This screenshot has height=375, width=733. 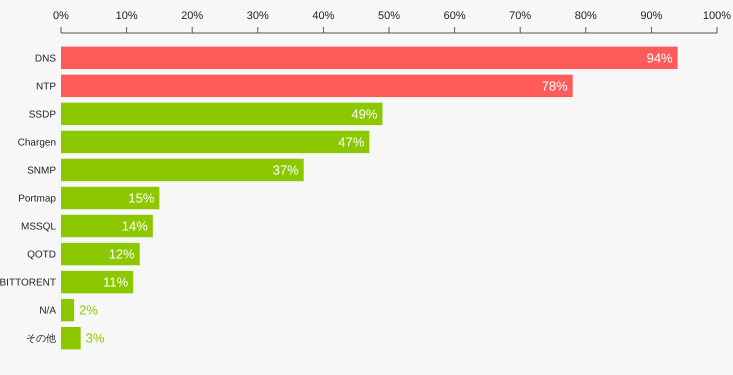 What do you see at coordinates (47, 311) in the screenshot?
I see `y-tick-label: N/A` at bounding box center [47, 311].